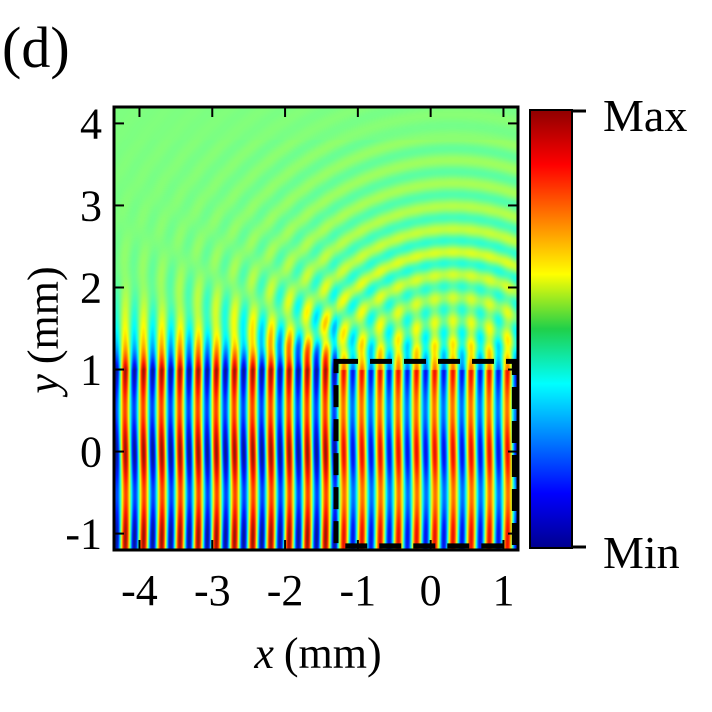  Describe the element at coordinates (503, 590) in the screenshot. I see `x-tick-label: 1` at that location.